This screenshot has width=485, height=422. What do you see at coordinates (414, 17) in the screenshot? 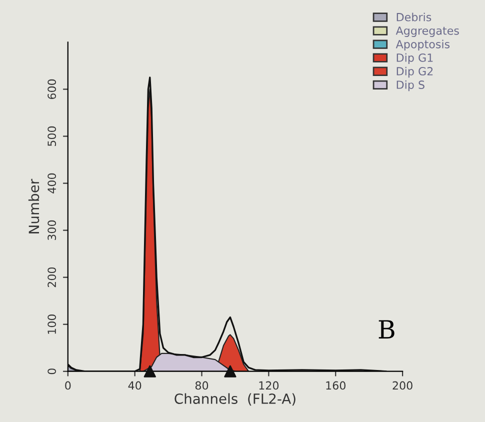
I see `legend-label: Debris` at bounding box center [414, 17].